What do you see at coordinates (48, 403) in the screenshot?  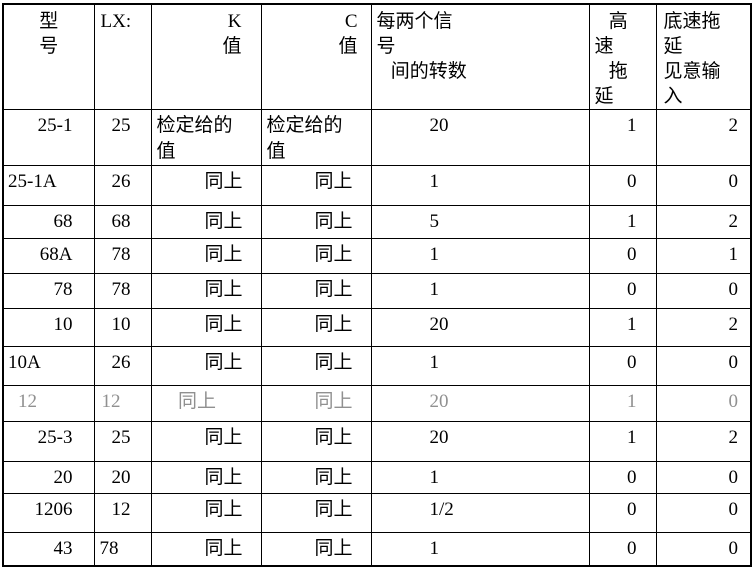 I see `cell-model: 12` at bounding box center [48, 403].